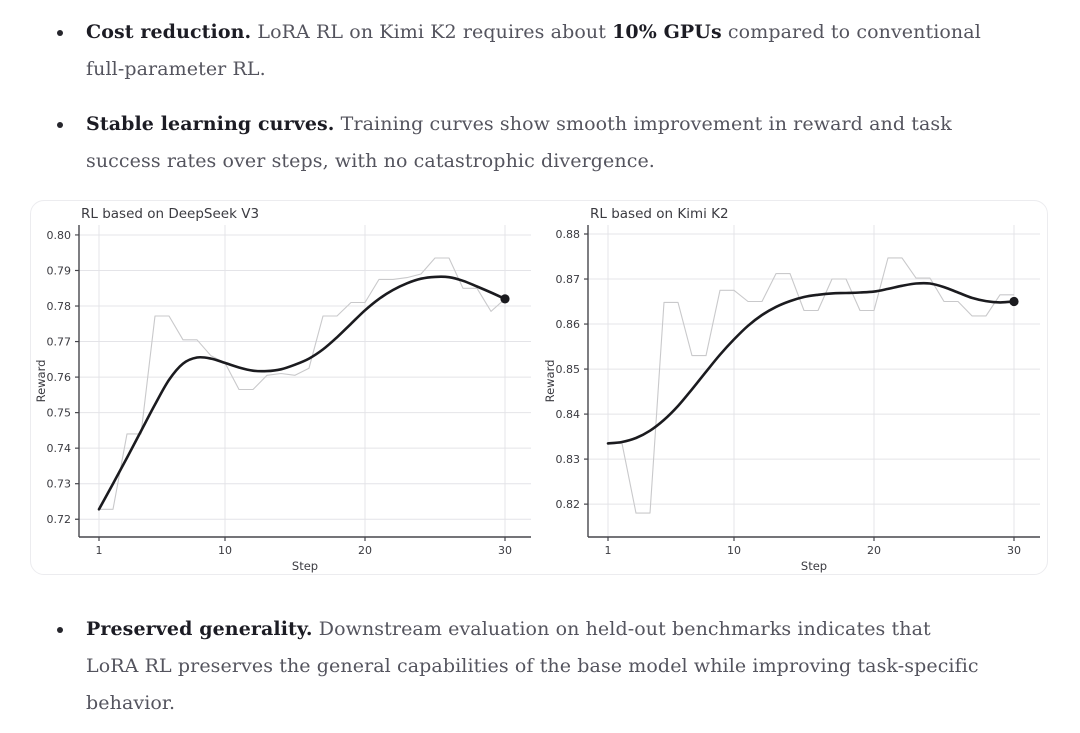 The image size is (1080, 733). What do you see at coordinates (568, 414) in the screenshot?
I see `y-tick-label: 0.84` at bounding box center [568, 414].